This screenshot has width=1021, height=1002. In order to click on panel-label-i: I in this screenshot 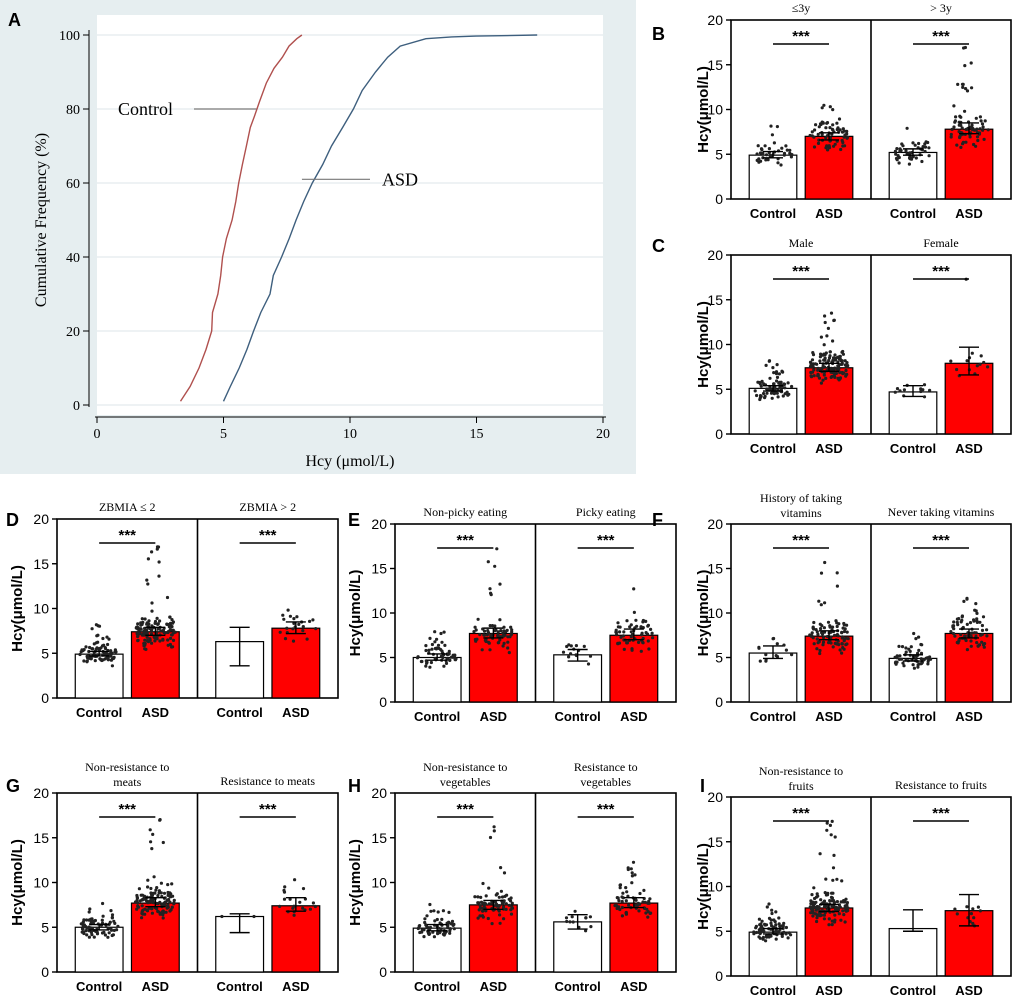, I will do `click(702, 786)`.